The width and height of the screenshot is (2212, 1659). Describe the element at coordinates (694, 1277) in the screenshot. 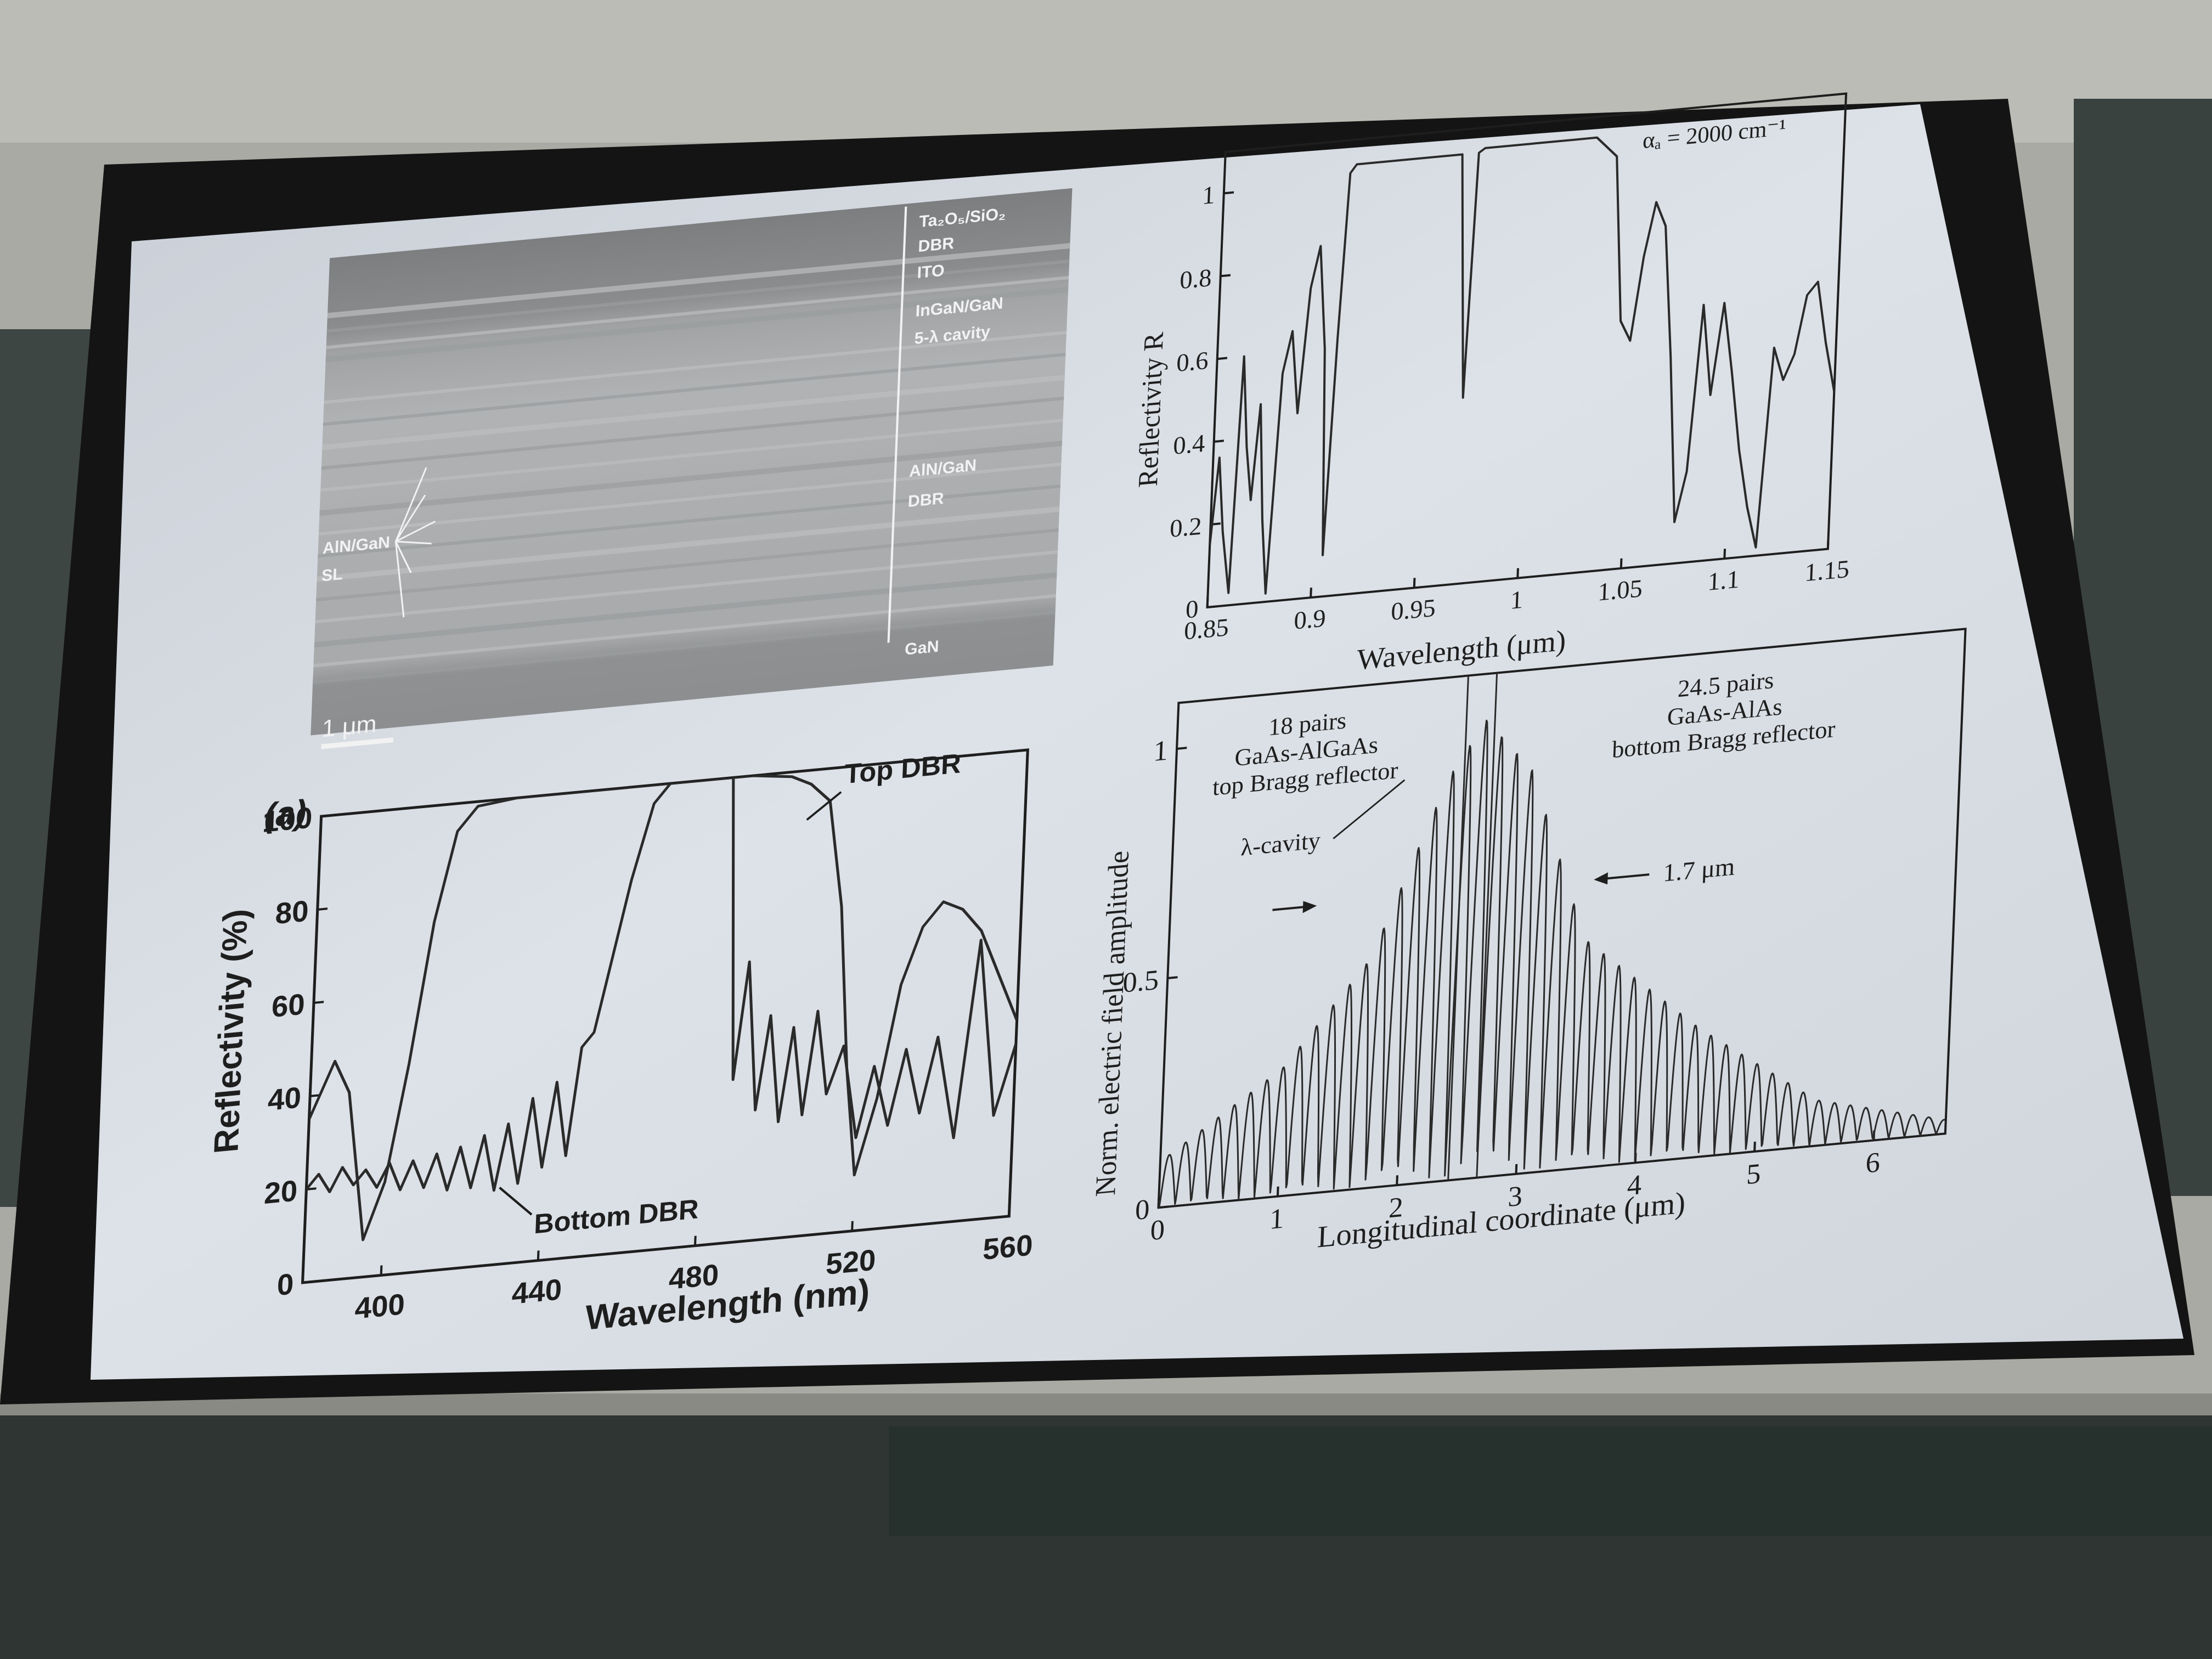

I see `x-tick-label: 480` at that location.